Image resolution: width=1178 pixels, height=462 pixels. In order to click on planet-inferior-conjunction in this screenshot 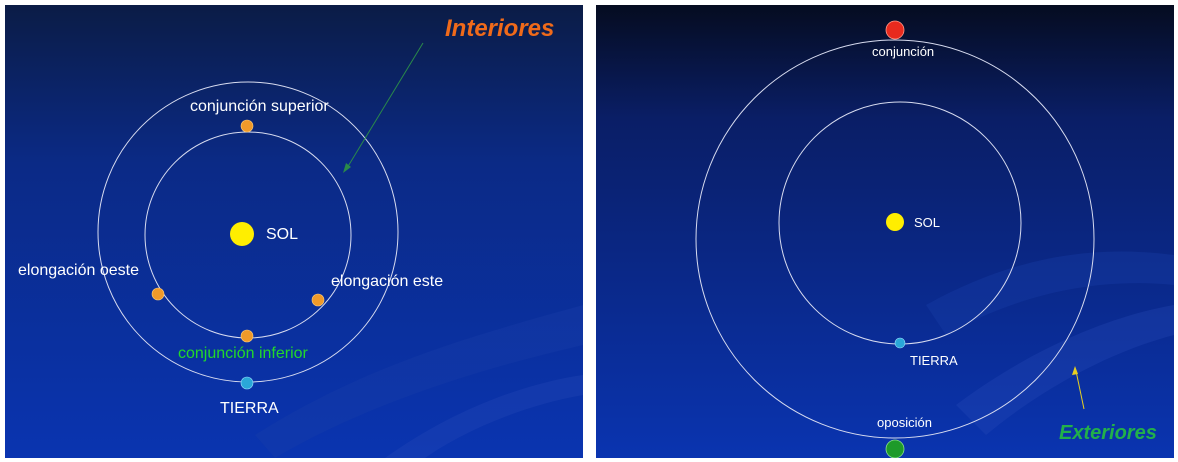, I will do `click(247, 336)`.